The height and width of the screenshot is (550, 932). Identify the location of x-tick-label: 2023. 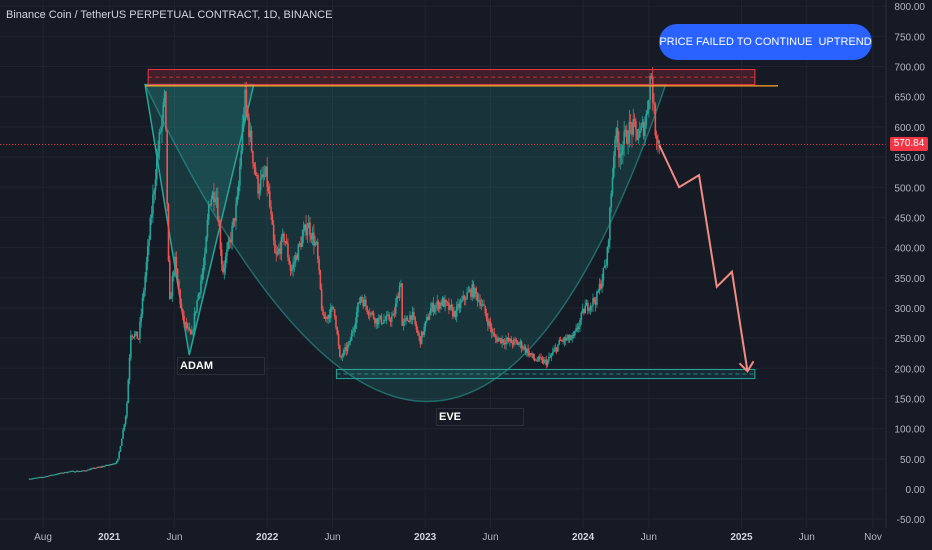
(425, 537).